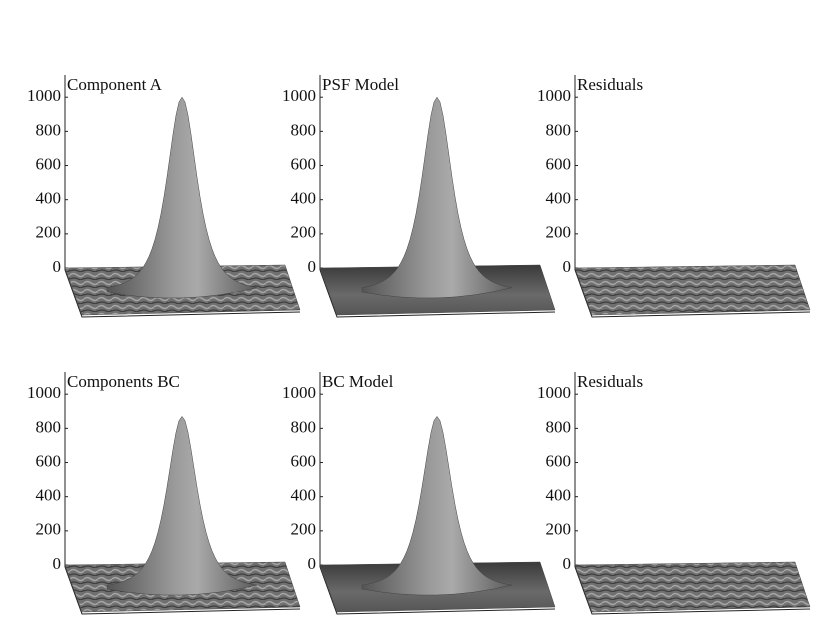 This screenshot has height=623, width=830. What do you see at coordinates (360, 84) in the screenshot?
I see `panel-title: PSF Model` at bounding box center [360, 84].